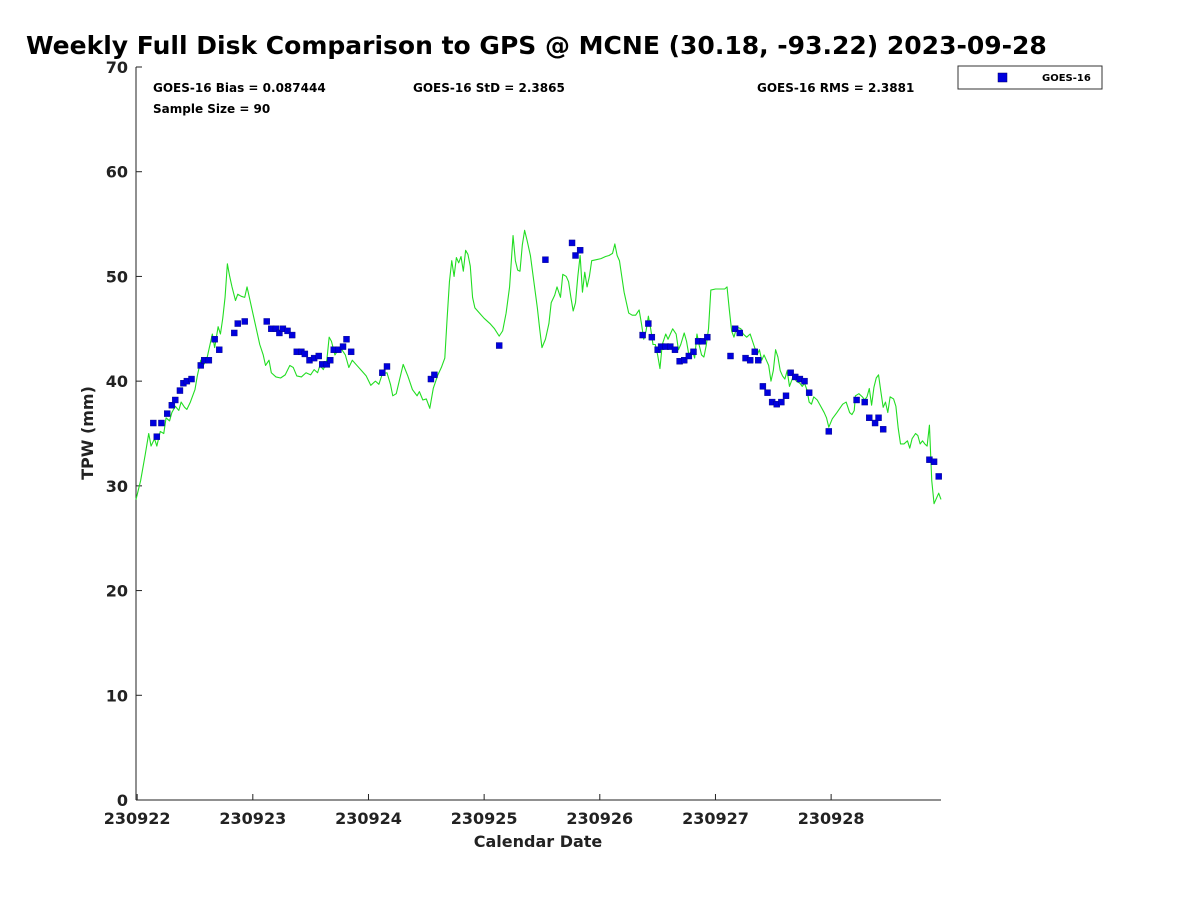 This screenshot has width=1200, height=900. What do you see at coordinates (538, 841) in the screenshot?
I see `x-axis-label: Calendar Date` at bounding box center [538, 841].